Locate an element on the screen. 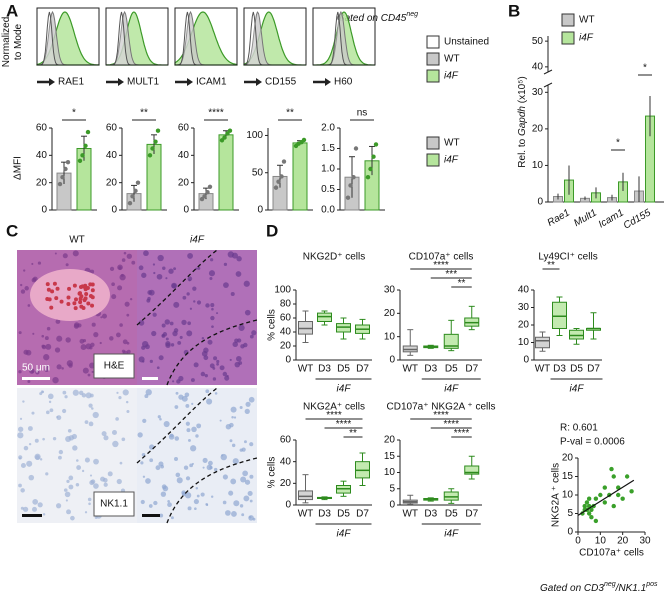 The height and width of the screenshot is (595, 668). footer-sup: neg is located at coordinates (610, 584).